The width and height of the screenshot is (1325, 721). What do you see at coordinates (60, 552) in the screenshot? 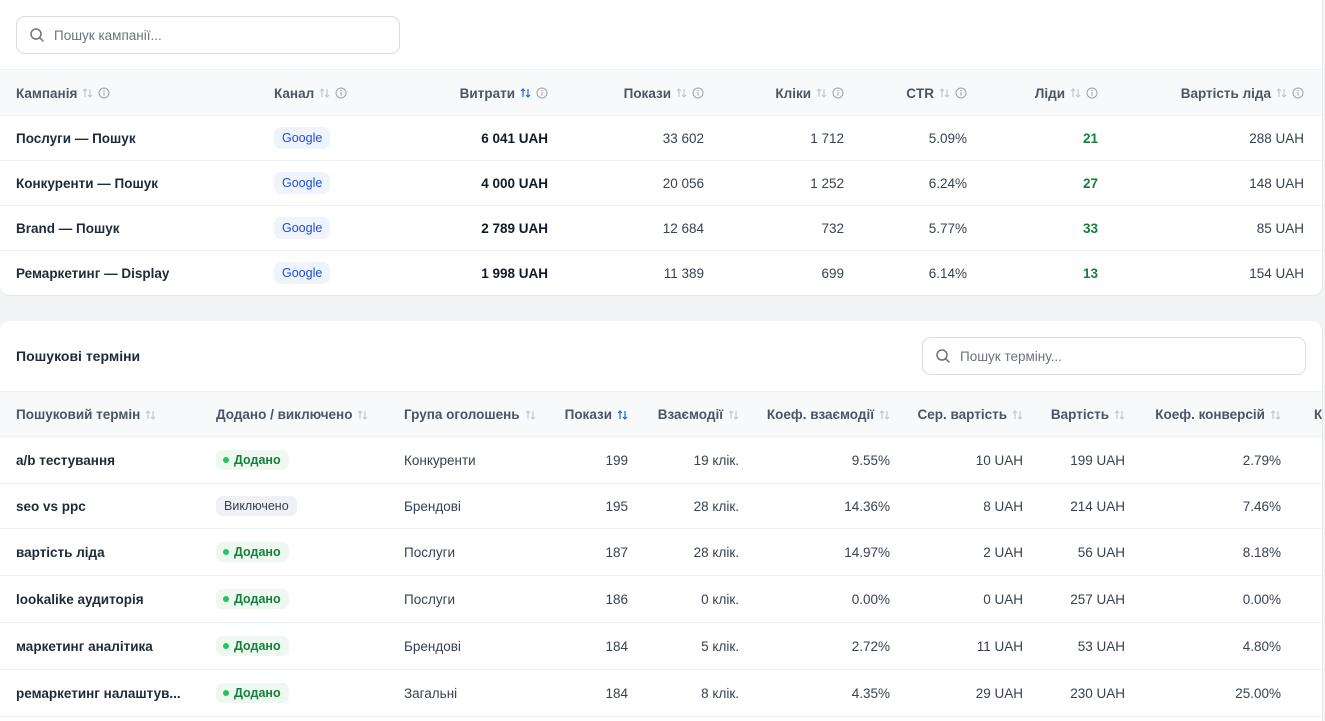
I see `term-name: вартість ліда` at bounding box center [60, 552].